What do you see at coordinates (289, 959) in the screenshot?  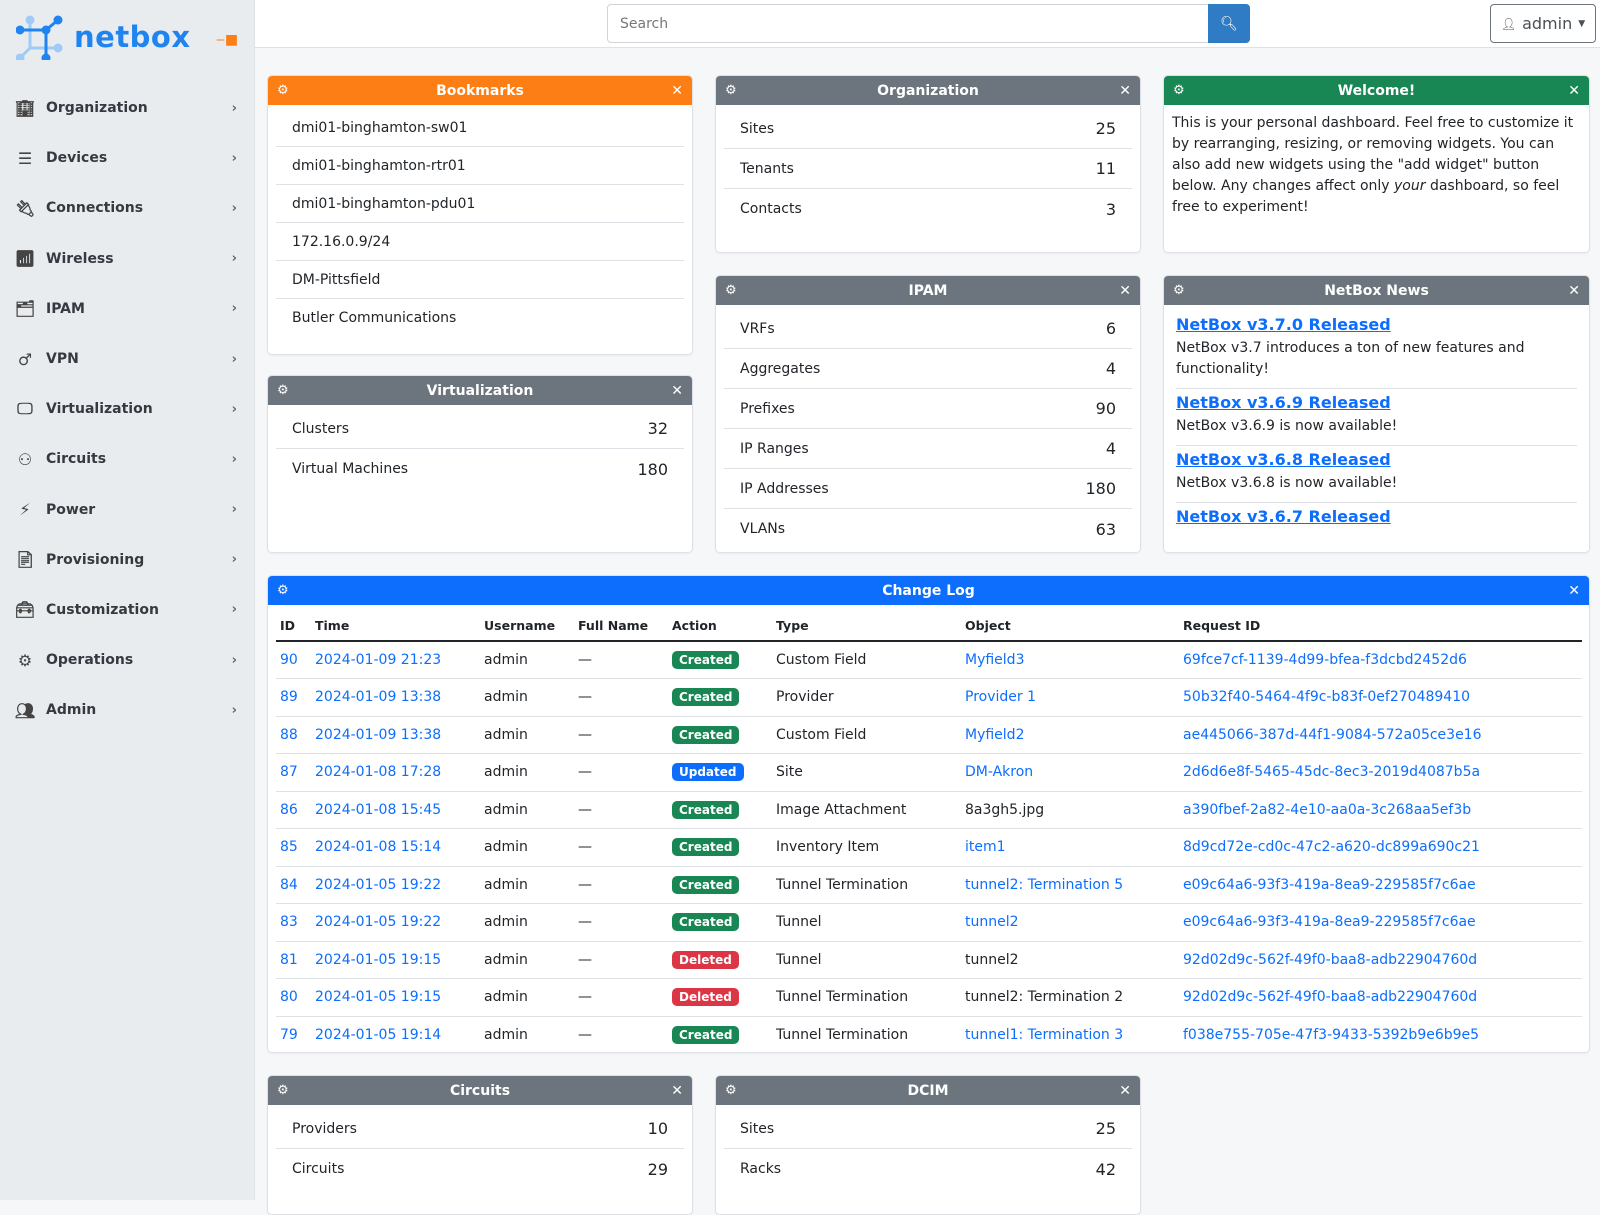 I see `change-id-link: 81` at bounding box center [289, 959].